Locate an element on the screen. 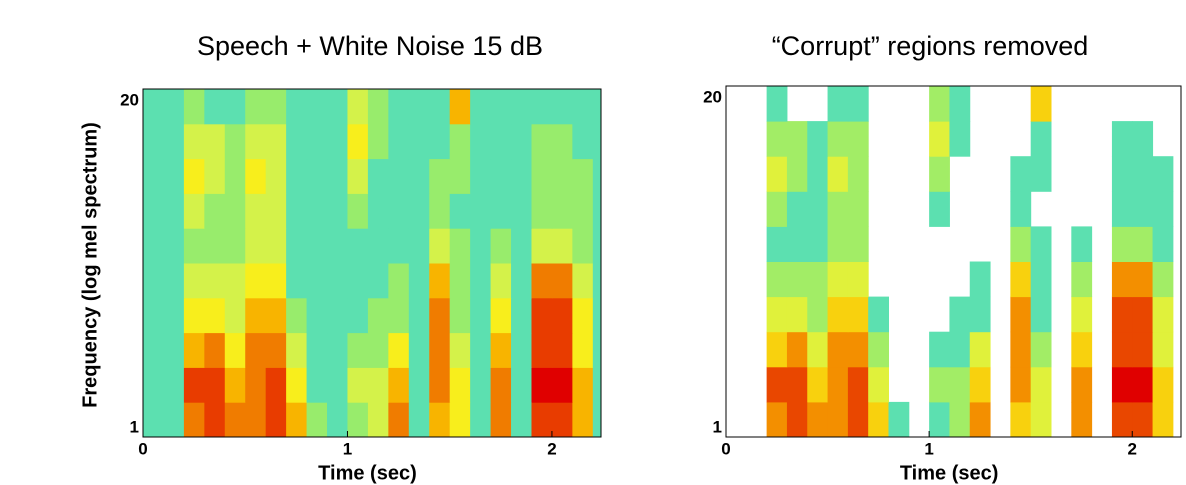  x-tick-label: 1 is located at coordinates (347, 448).